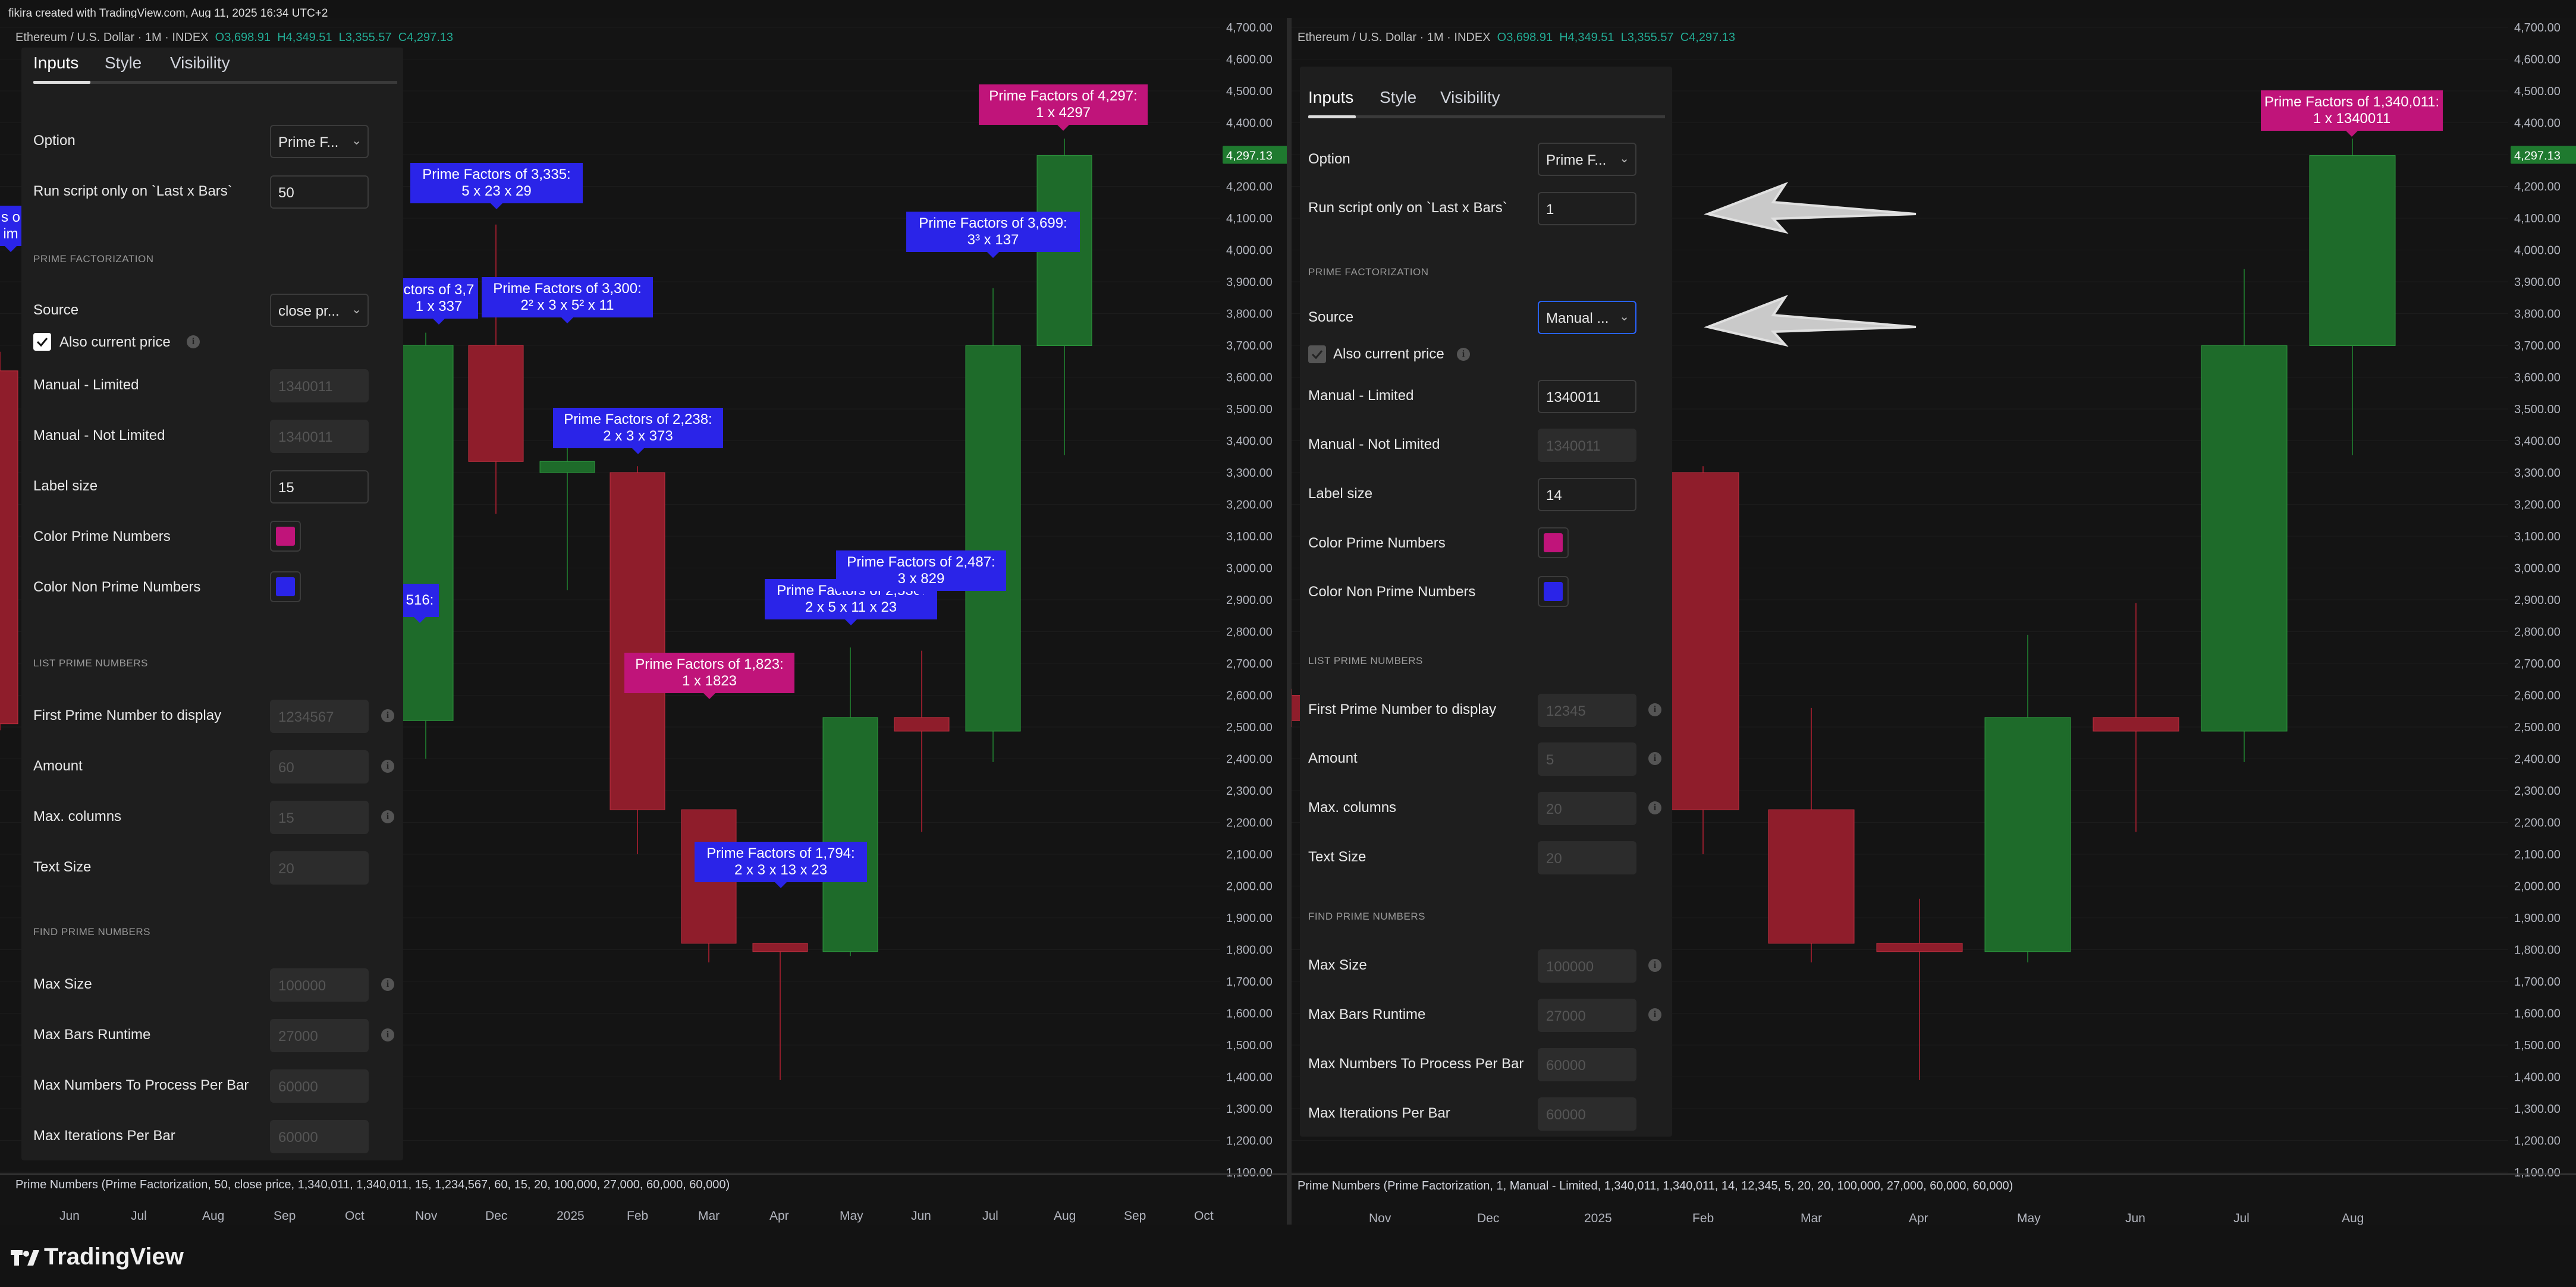 This screenshot has width=2576, height=1287. Describe the element at coordinates (1587, 710) in the screenshot. I see `first-prime-input: 12345` at that location.